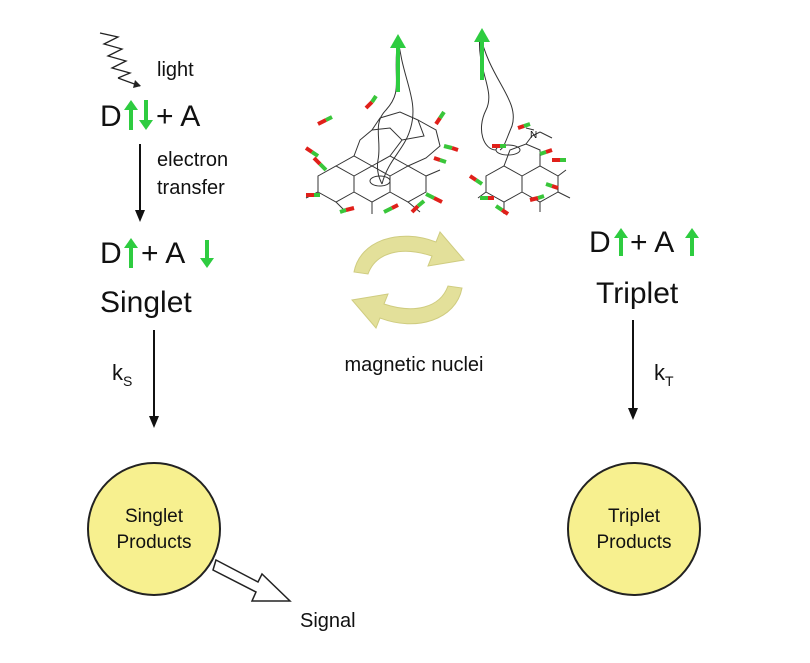 The height and width of the screenshot is (663, 810). Describe the element at coordinates (192, 160) in the screenshot. I see `electron-label: electron` at that location.